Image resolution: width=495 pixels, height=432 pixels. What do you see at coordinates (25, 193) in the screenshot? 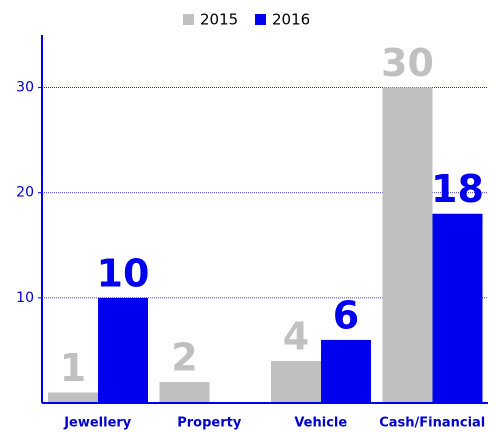
I see `y-tick-label: 20` at bounding box center [25, 193].